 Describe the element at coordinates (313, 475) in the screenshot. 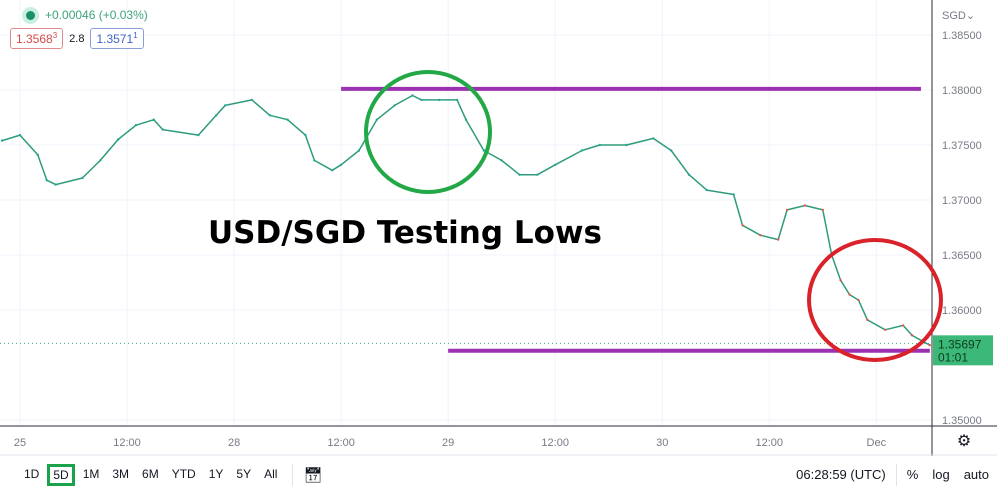

I see `date-range-icon: 📅︎` at that location.